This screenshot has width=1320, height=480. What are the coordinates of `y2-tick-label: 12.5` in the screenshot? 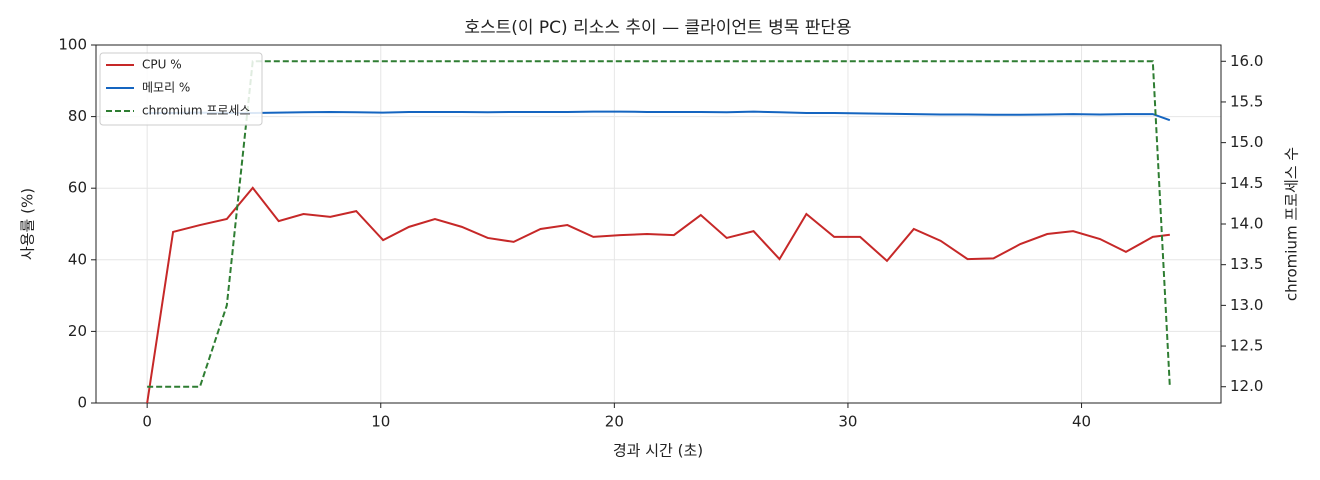 It's located at (1246, 346).